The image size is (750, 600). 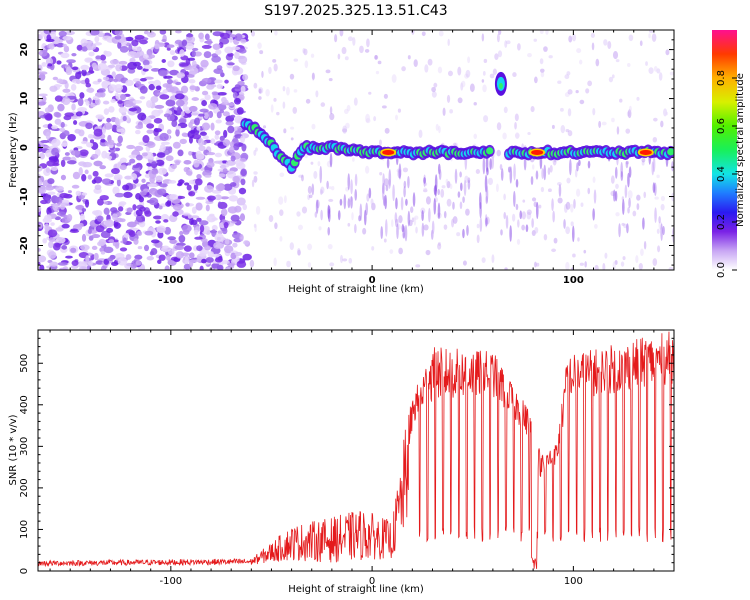 What do you see at coordinates (372, 280) in the screenshot?
I see `spectrogram-xtick-label: 0` at bounding box center [372, 280].